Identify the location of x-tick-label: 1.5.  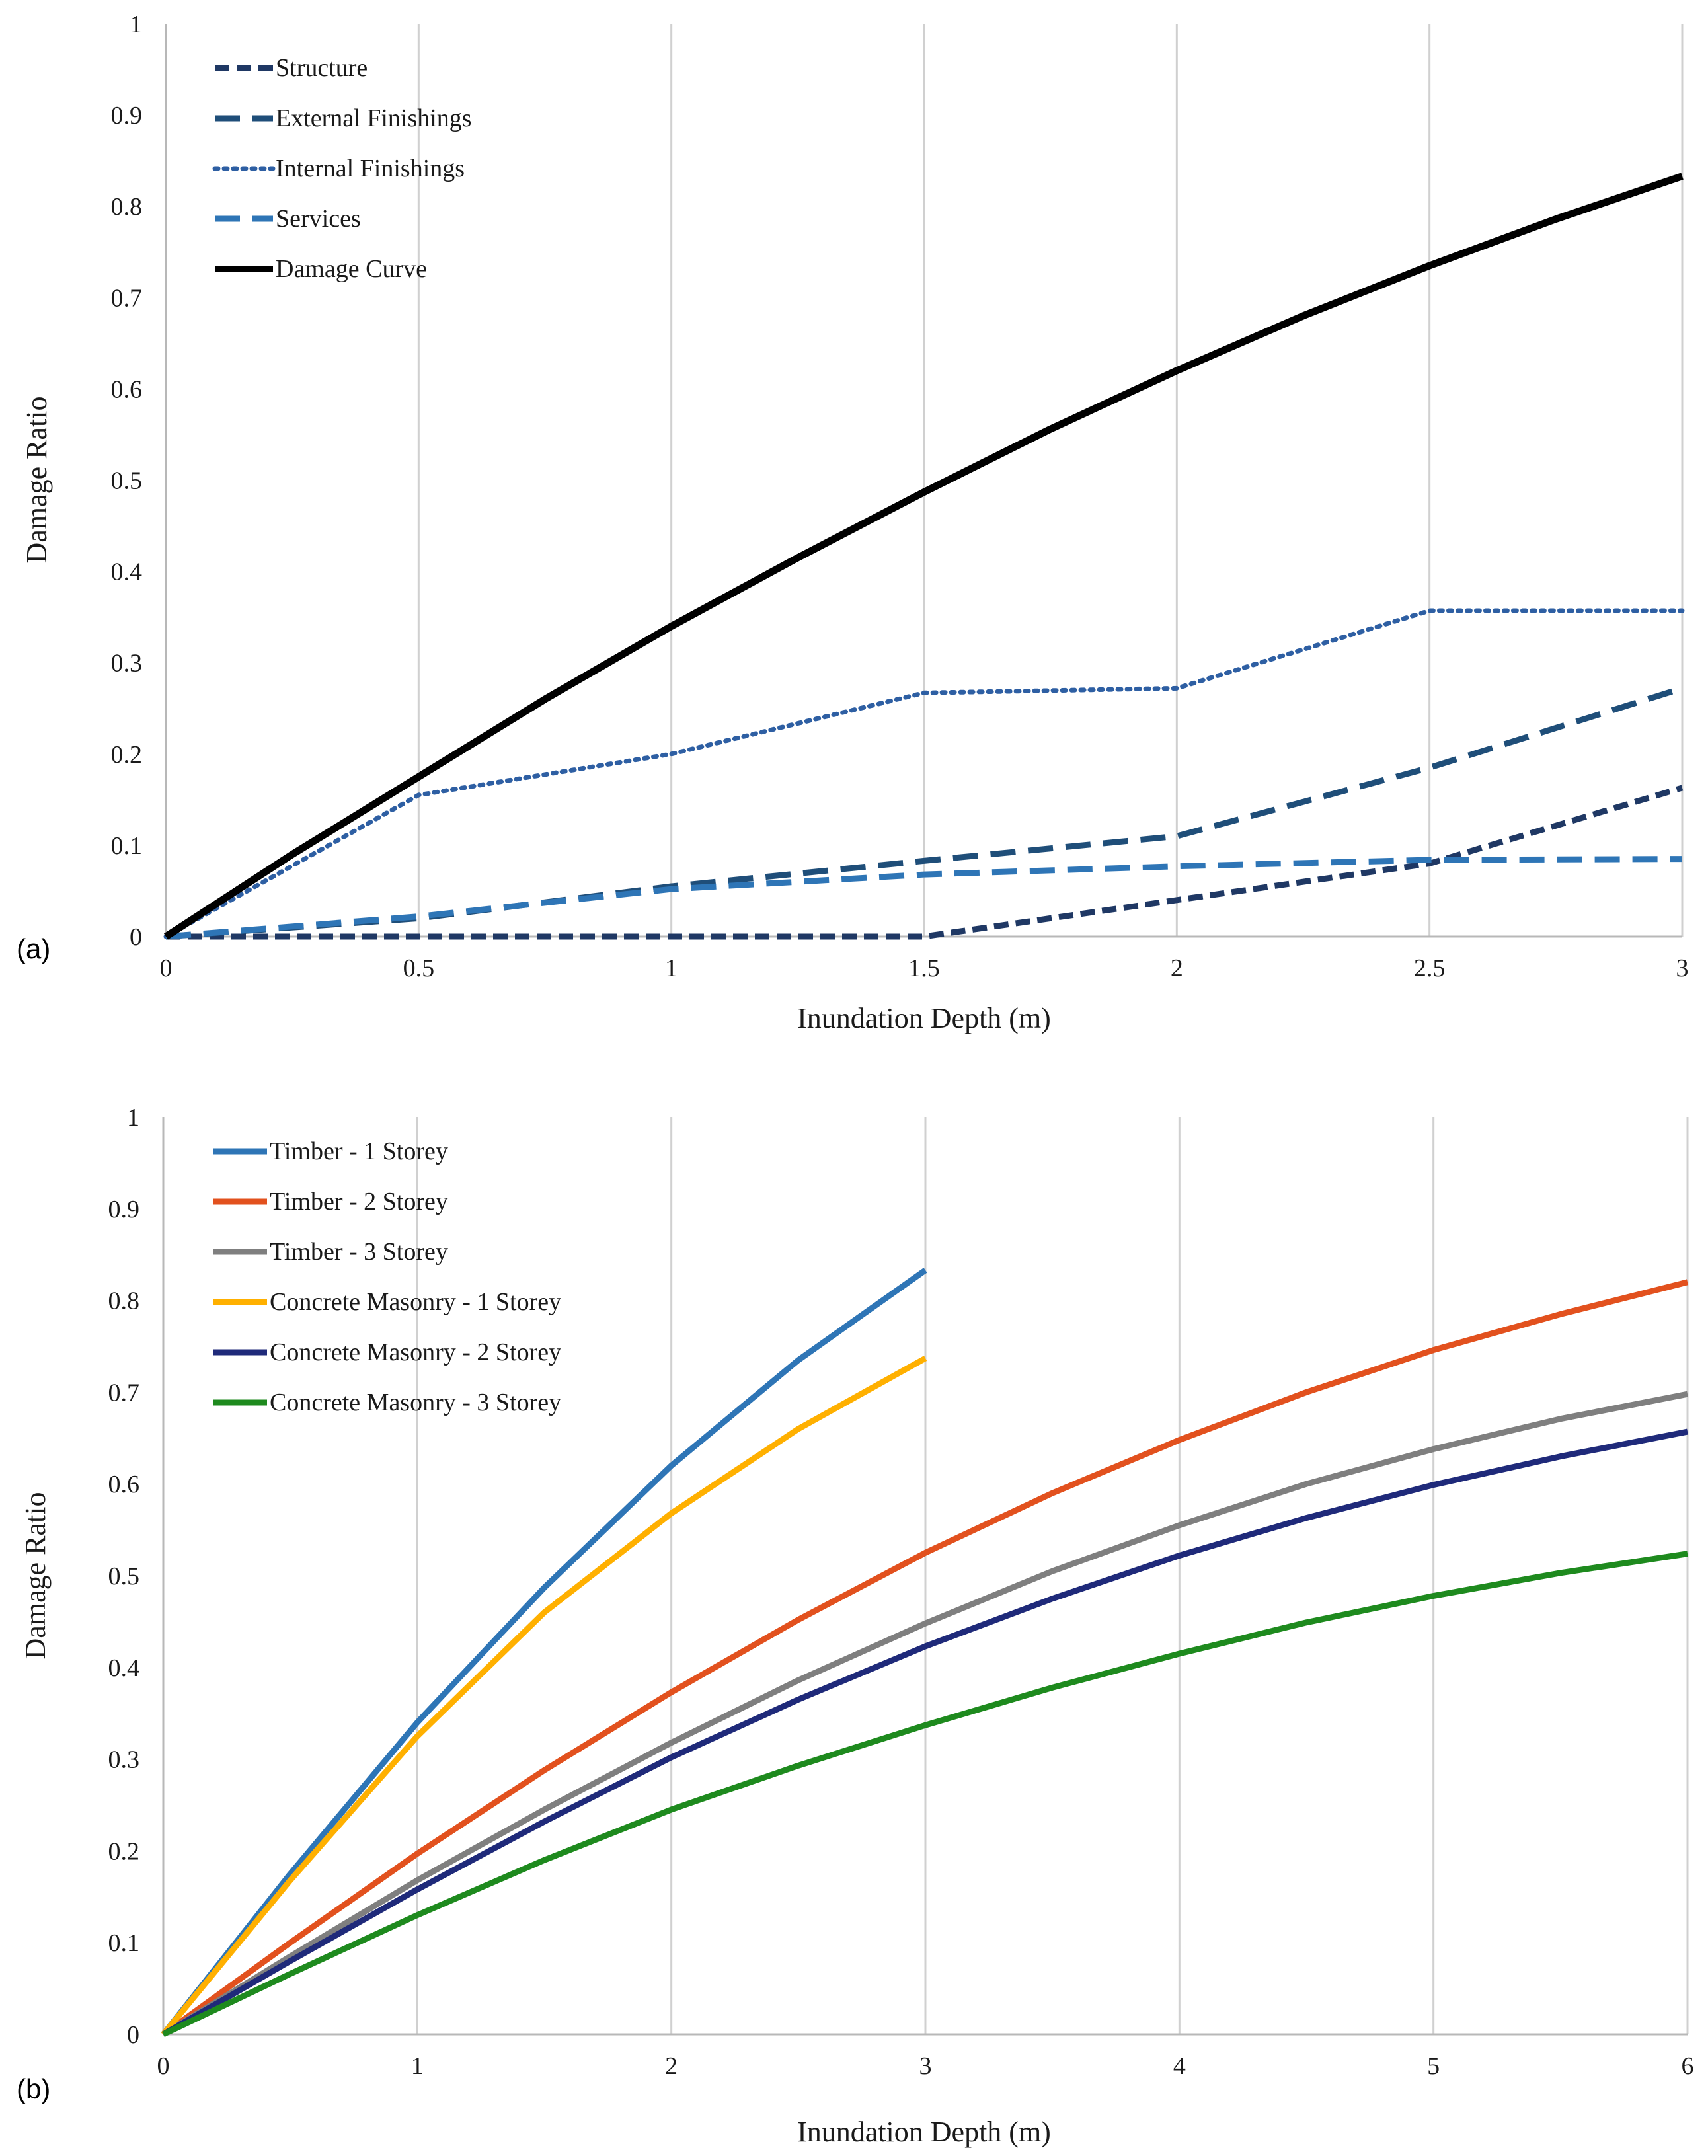
(924, 968).